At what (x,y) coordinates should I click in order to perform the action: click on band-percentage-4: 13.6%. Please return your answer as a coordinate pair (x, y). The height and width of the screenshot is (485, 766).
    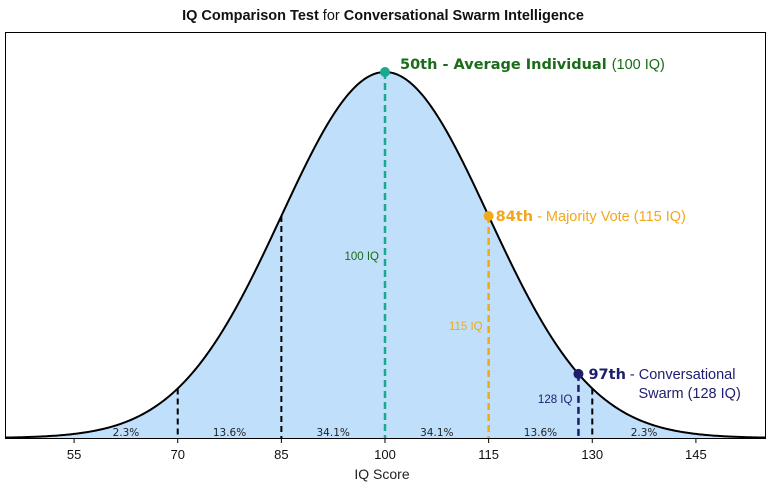
    Looking at the image, I should click on (540, 433).